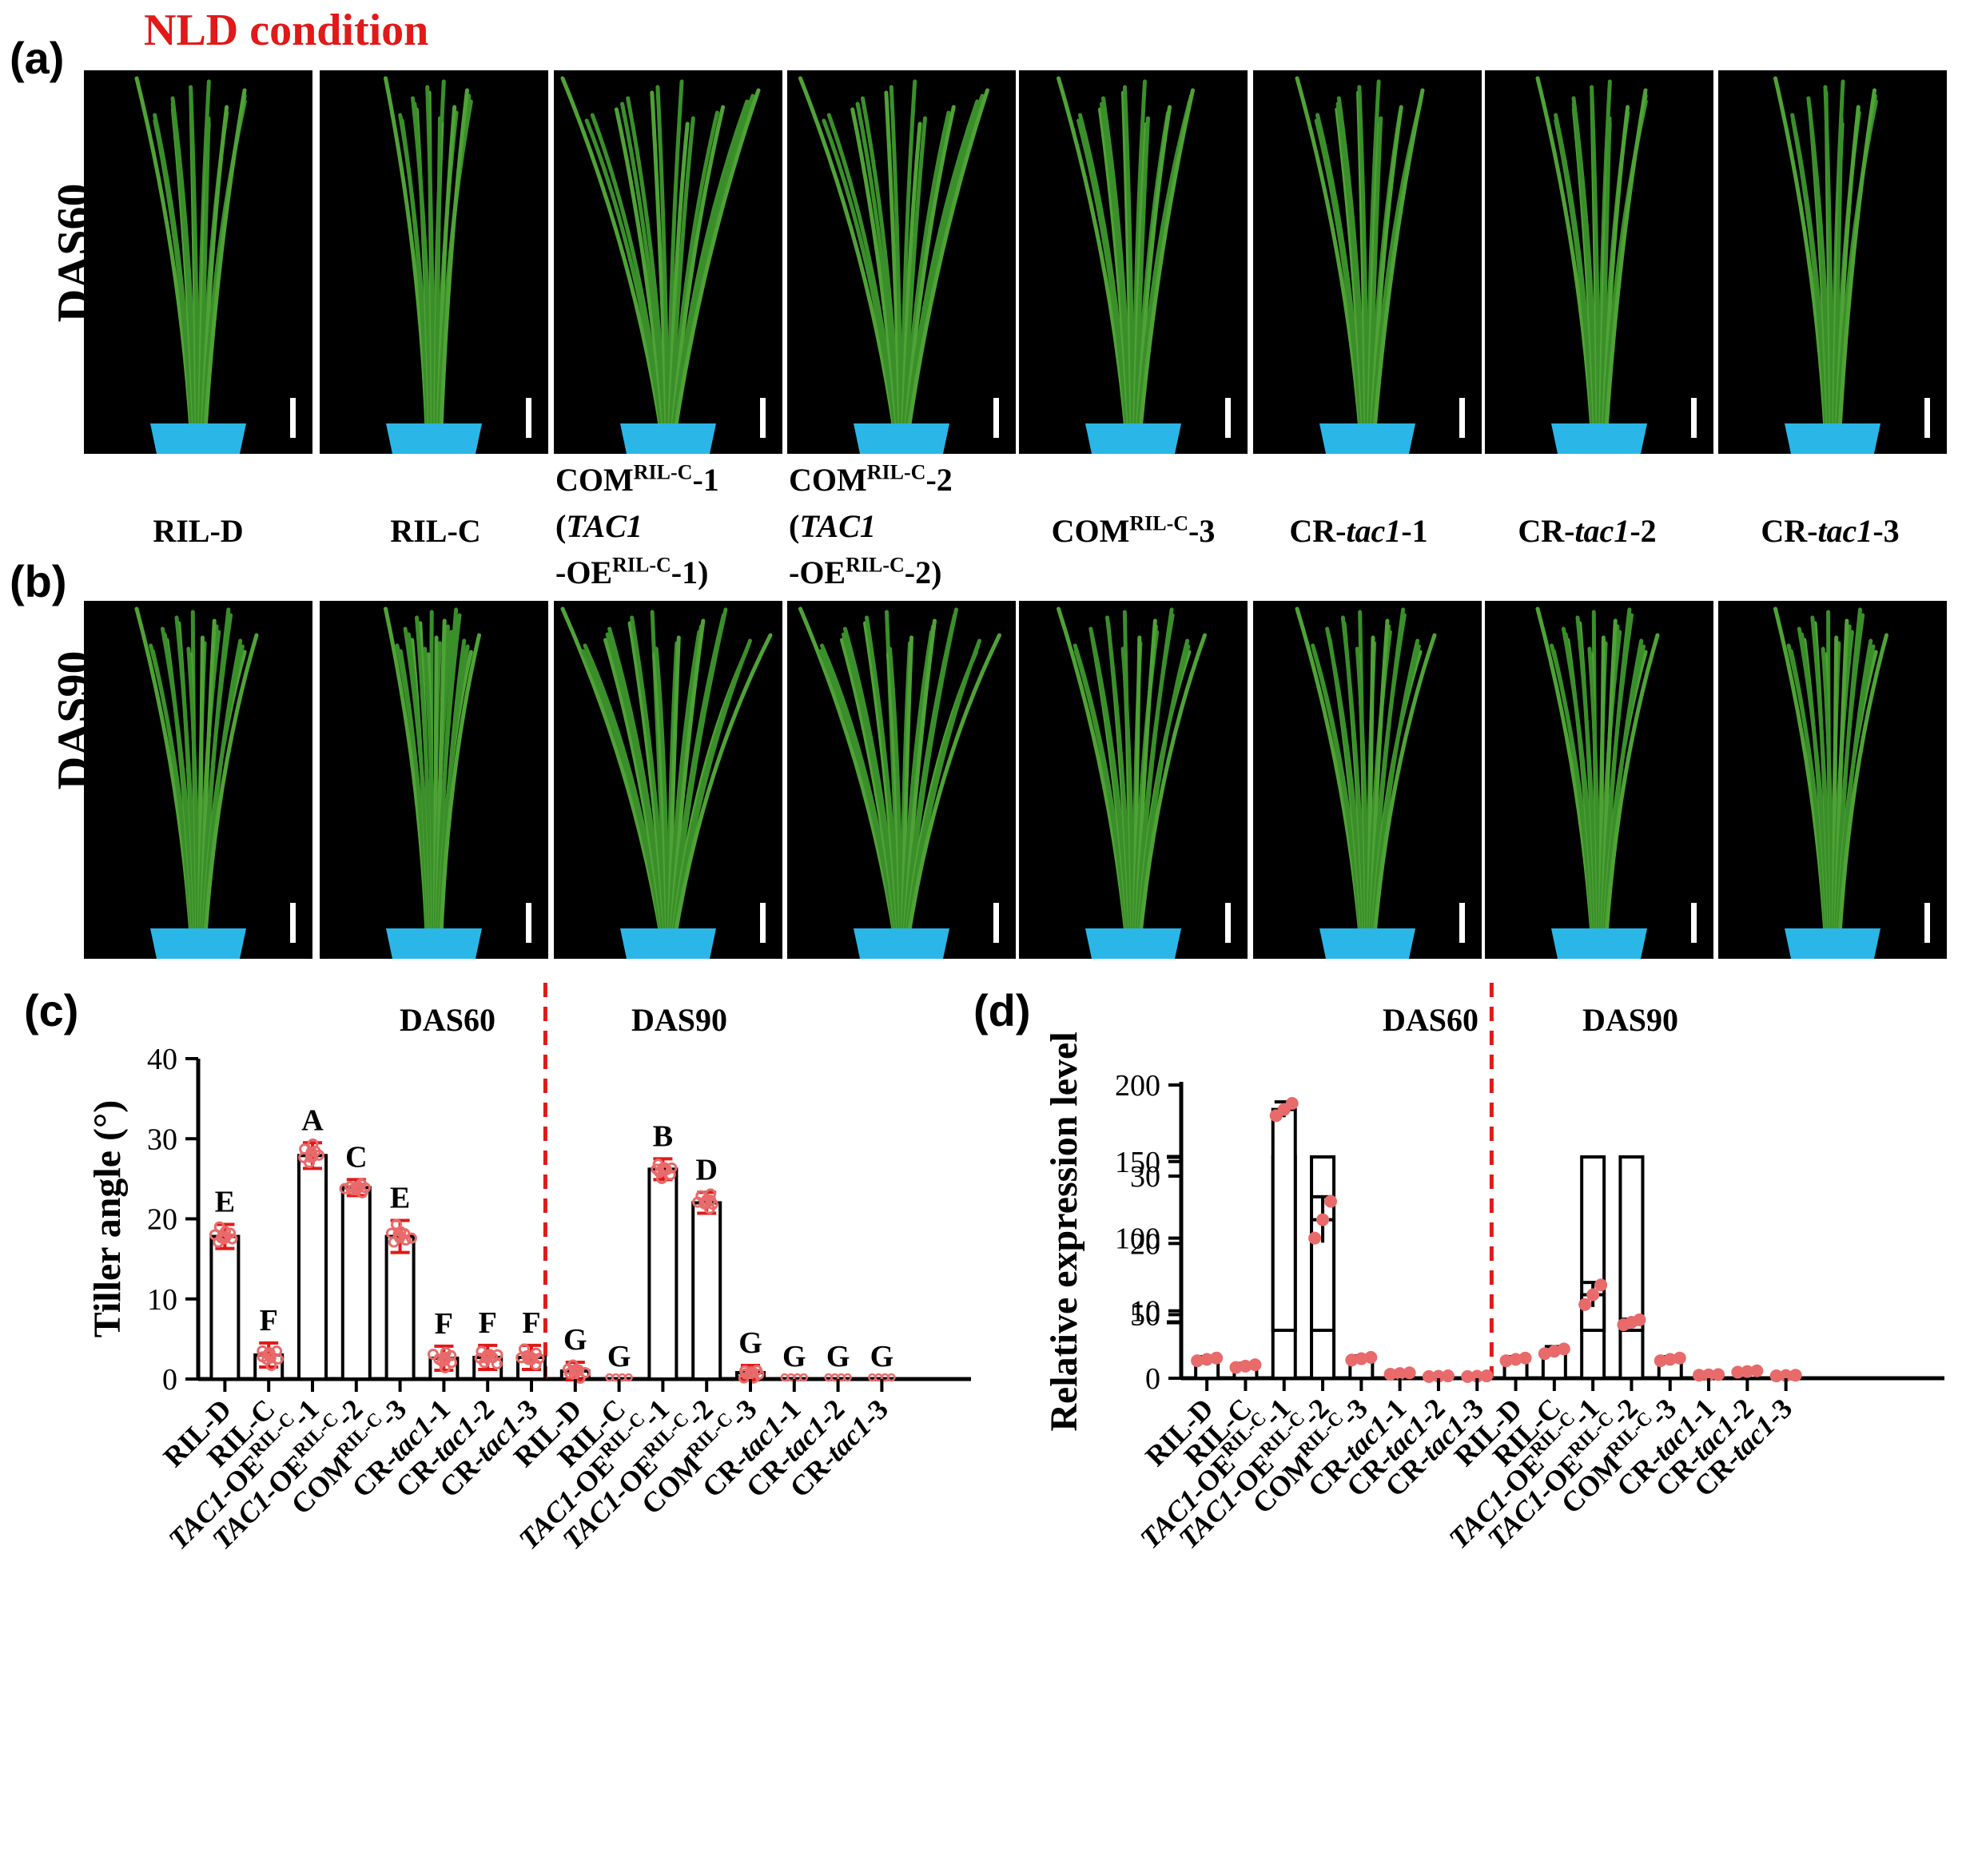 The height and width of the screenshot is (1876, 1962). I want to click on group-label: DAS60, so click(1431, 1020).